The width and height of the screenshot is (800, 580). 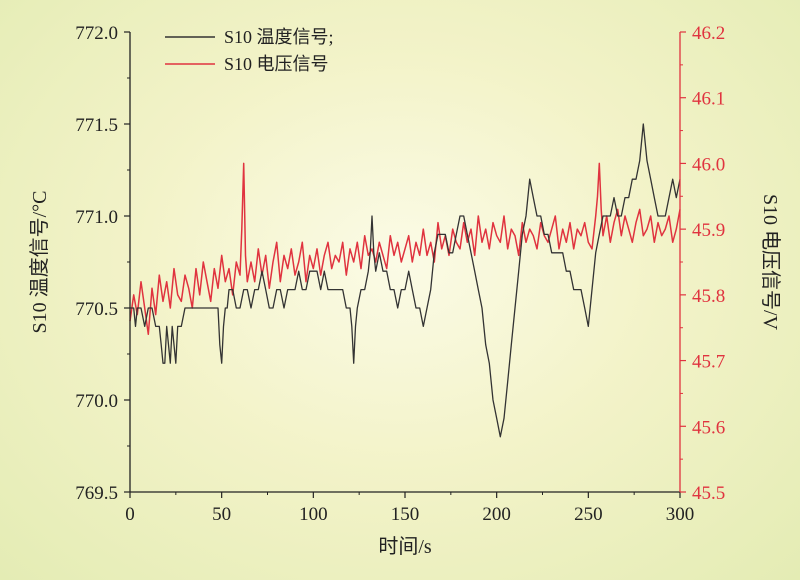 What do you see at coordinates (708, 230) in the screenshot?
I see `y-right-tick-label: 45.9` at bounding box center [708, 230].